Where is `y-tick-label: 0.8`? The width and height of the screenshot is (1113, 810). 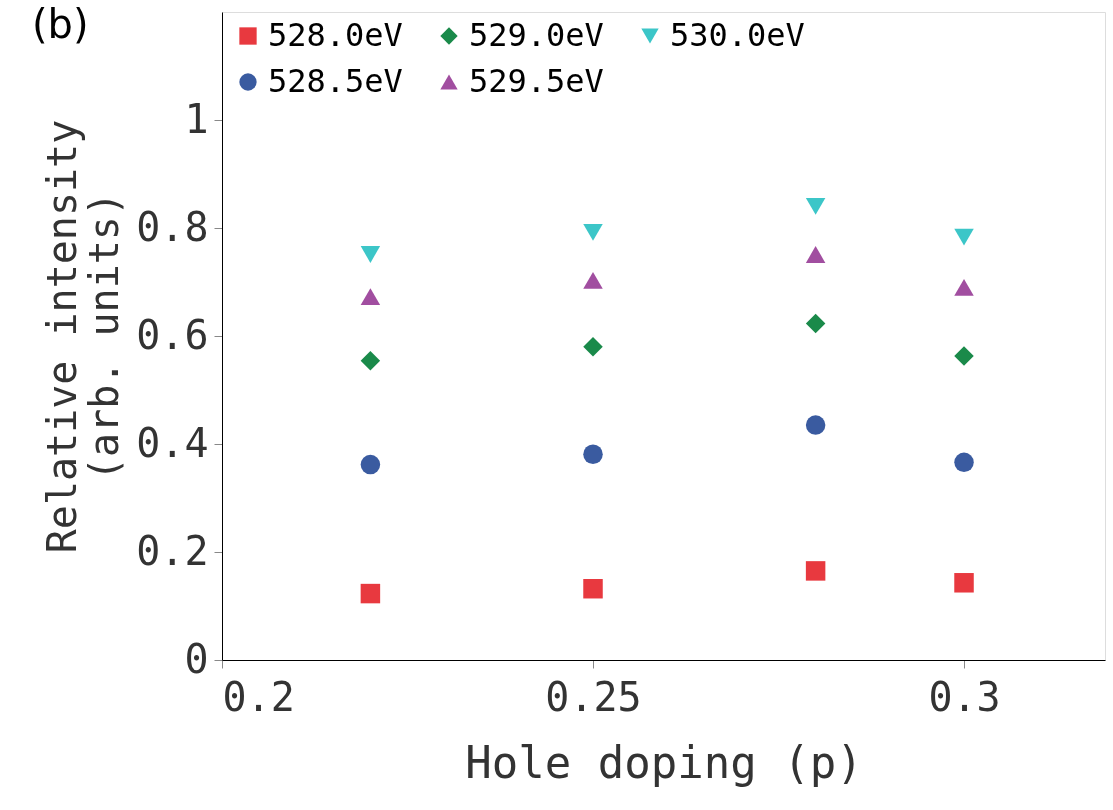
y-tick-label: 0.8 is located at coordinates (172, 226).